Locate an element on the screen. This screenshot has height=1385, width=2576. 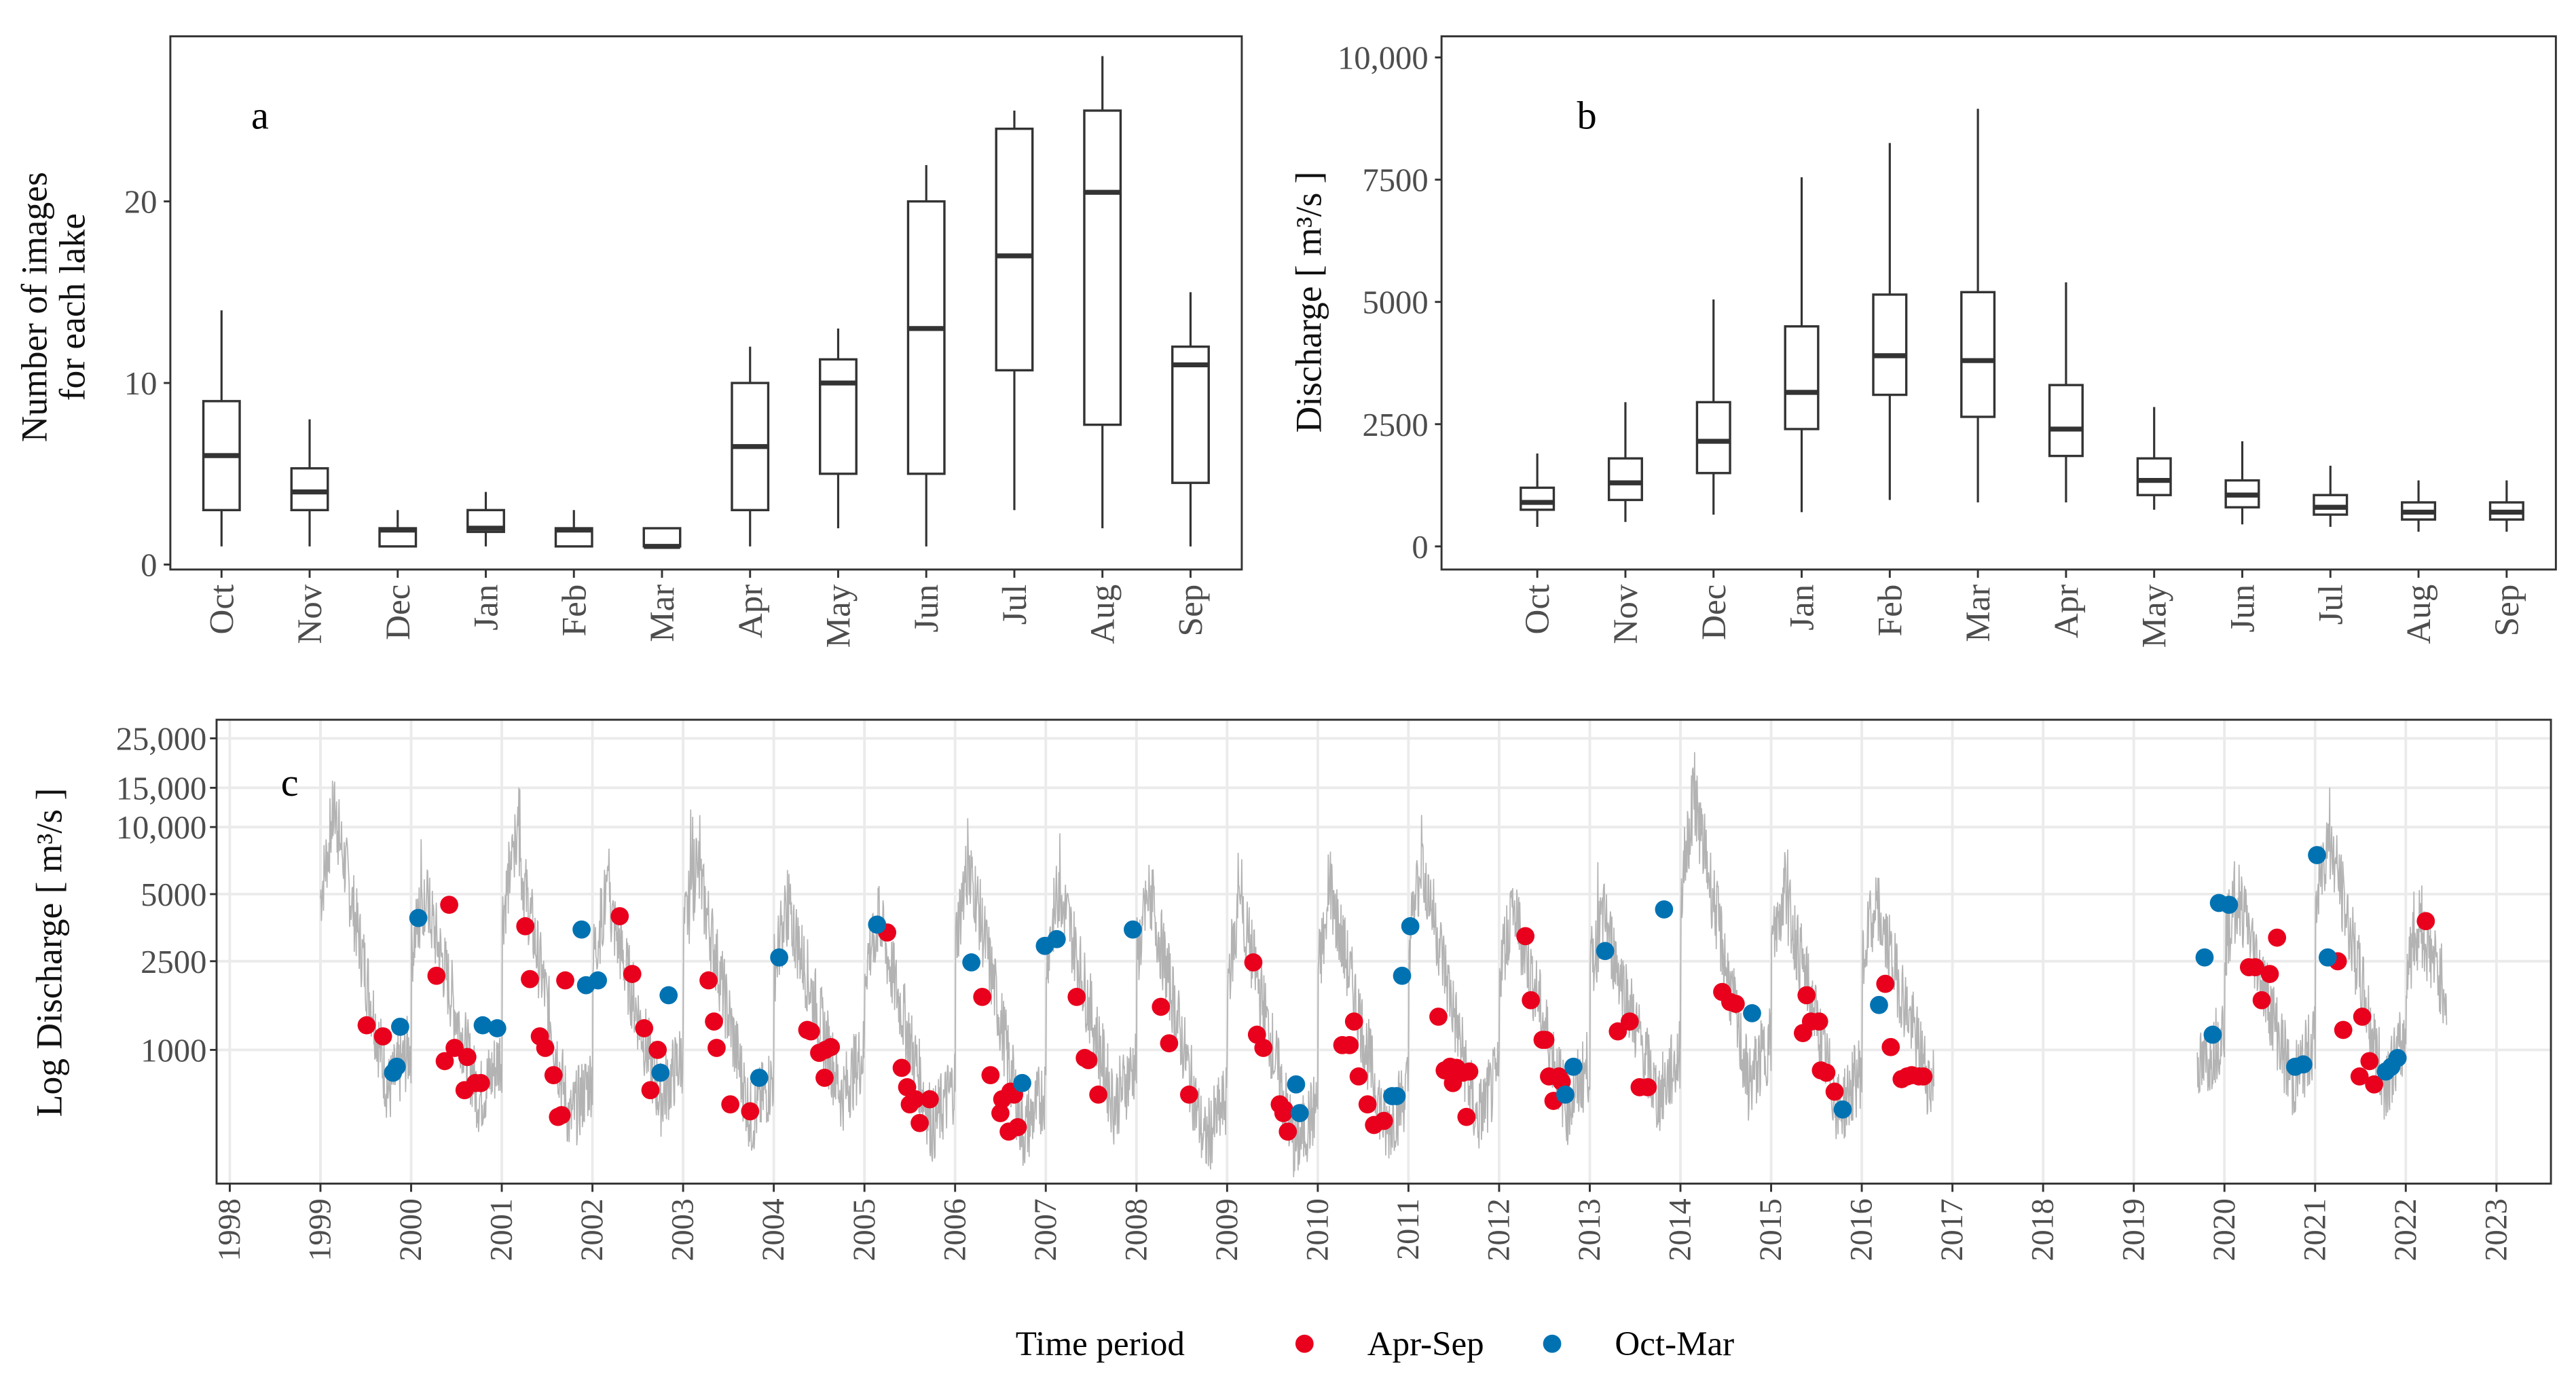
y-tick-label: 2500 is located at coordinates (173, 962).